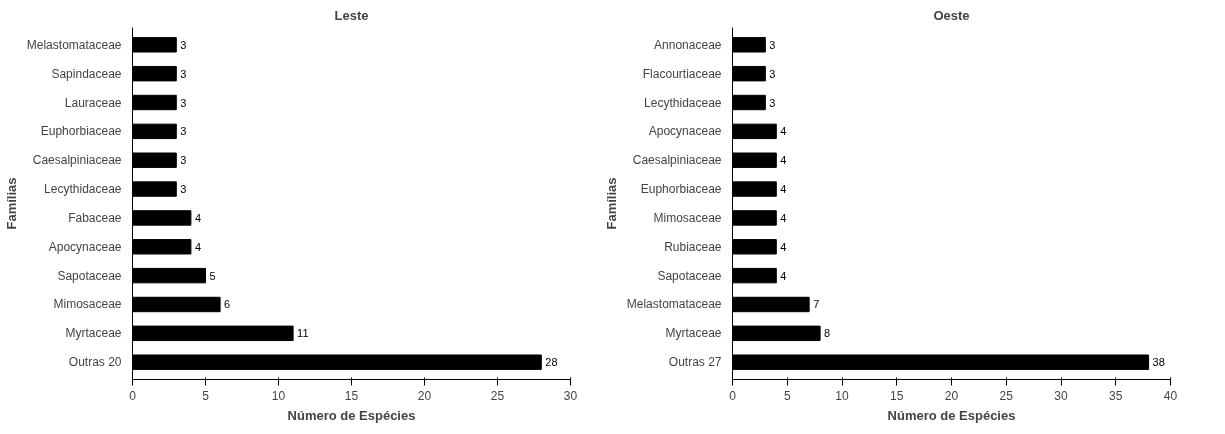 The image size is (1225, 434). What do you see at coordinates (951, 15) in the screenshot?
I see `chart-title: Oeste` at bounding box center [951, 15].